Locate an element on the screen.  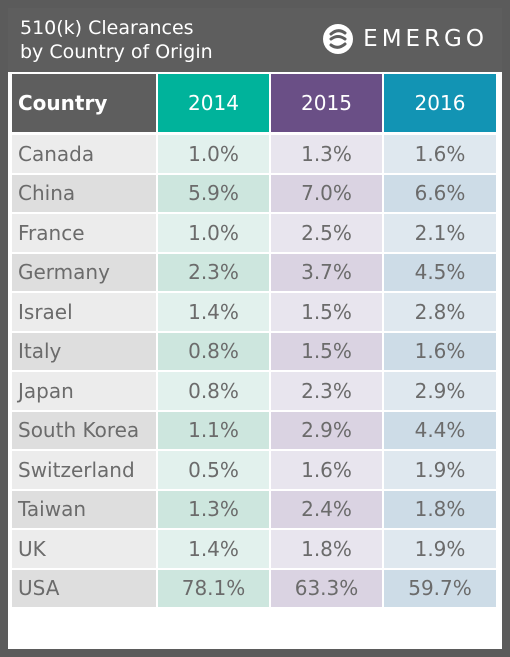
table-row: Canada 1.0% 1.3% 1.6% is located at coordinates (255, 154).